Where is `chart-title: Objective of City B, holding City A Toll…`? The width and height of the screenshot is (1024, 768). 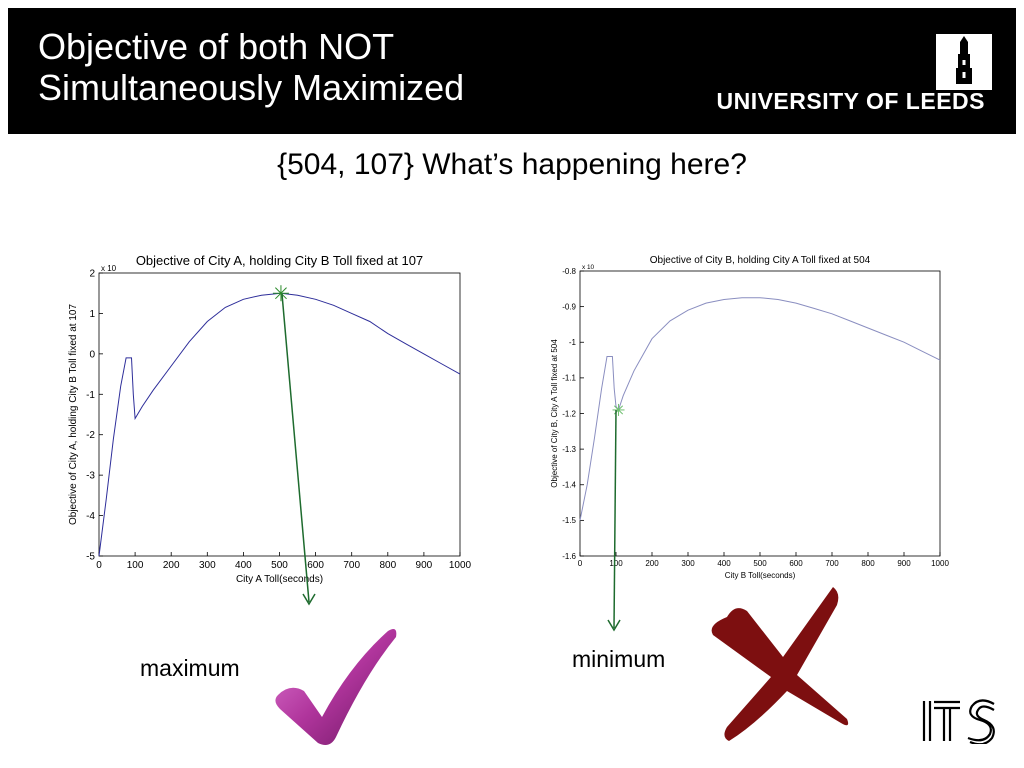 chart-title: Objective of City B, holding City A Toll… is located at coordinates (760, 260).